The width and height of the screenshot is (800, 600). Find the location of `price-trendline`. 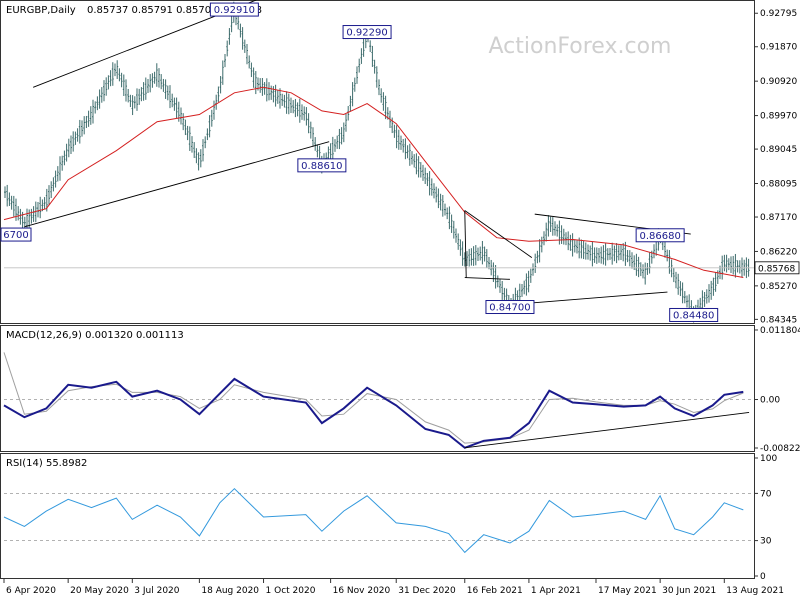

price-trendline is located at coordinates (498, 234).